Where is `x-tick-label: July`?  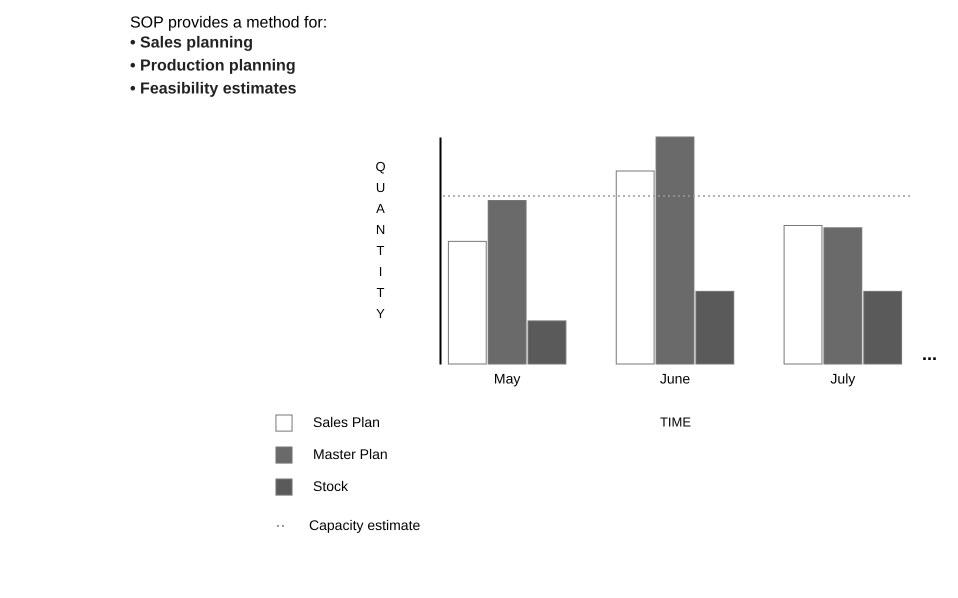
x-tick-label: July is located at coordinates (843, 378).